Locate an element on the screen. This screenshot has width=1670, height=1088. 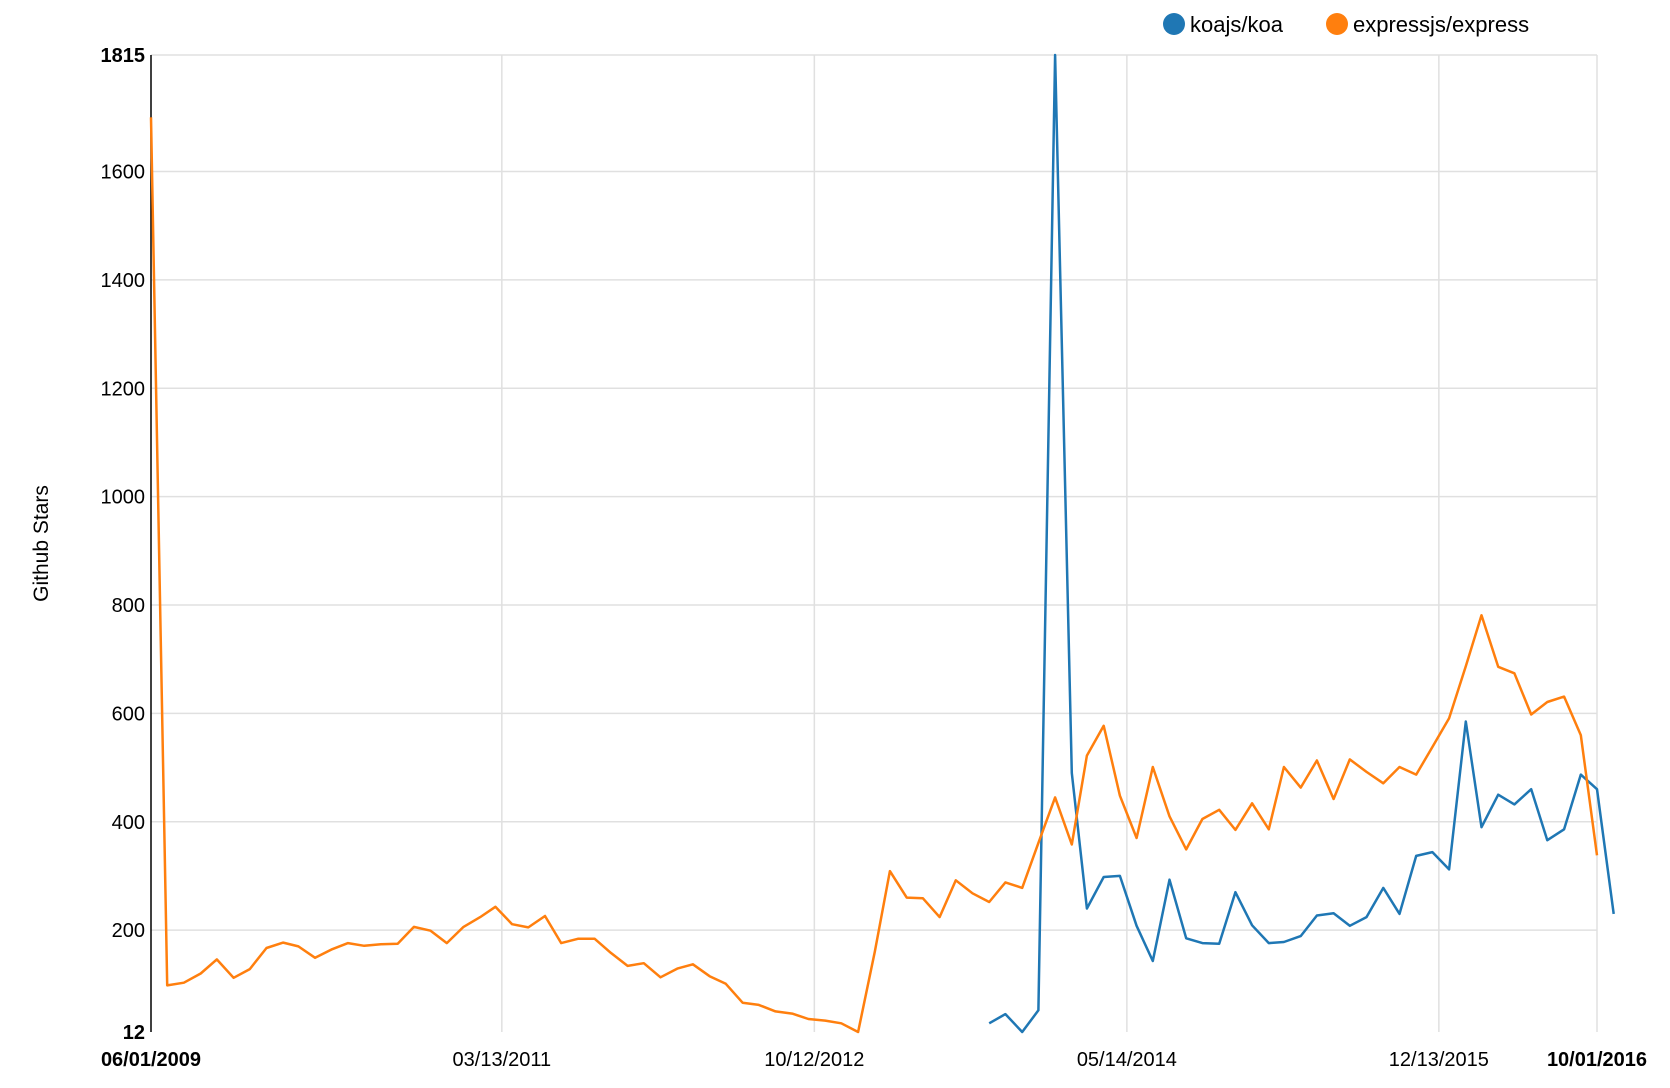
y-tick-label: 400 is located at coordinates (128, 823).